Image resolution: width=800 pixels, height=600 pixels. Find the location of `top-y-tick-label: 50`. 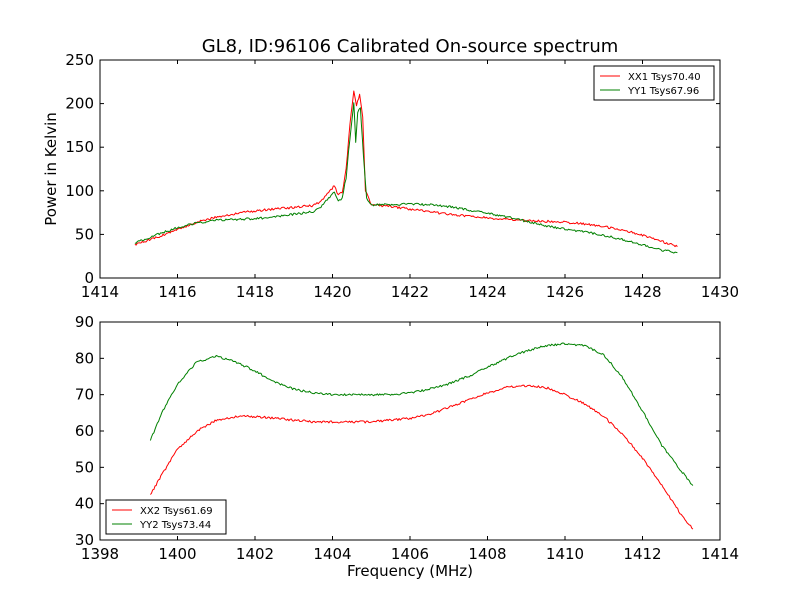

top-y-tick-label: 50 is located at coordinates (84, 234).